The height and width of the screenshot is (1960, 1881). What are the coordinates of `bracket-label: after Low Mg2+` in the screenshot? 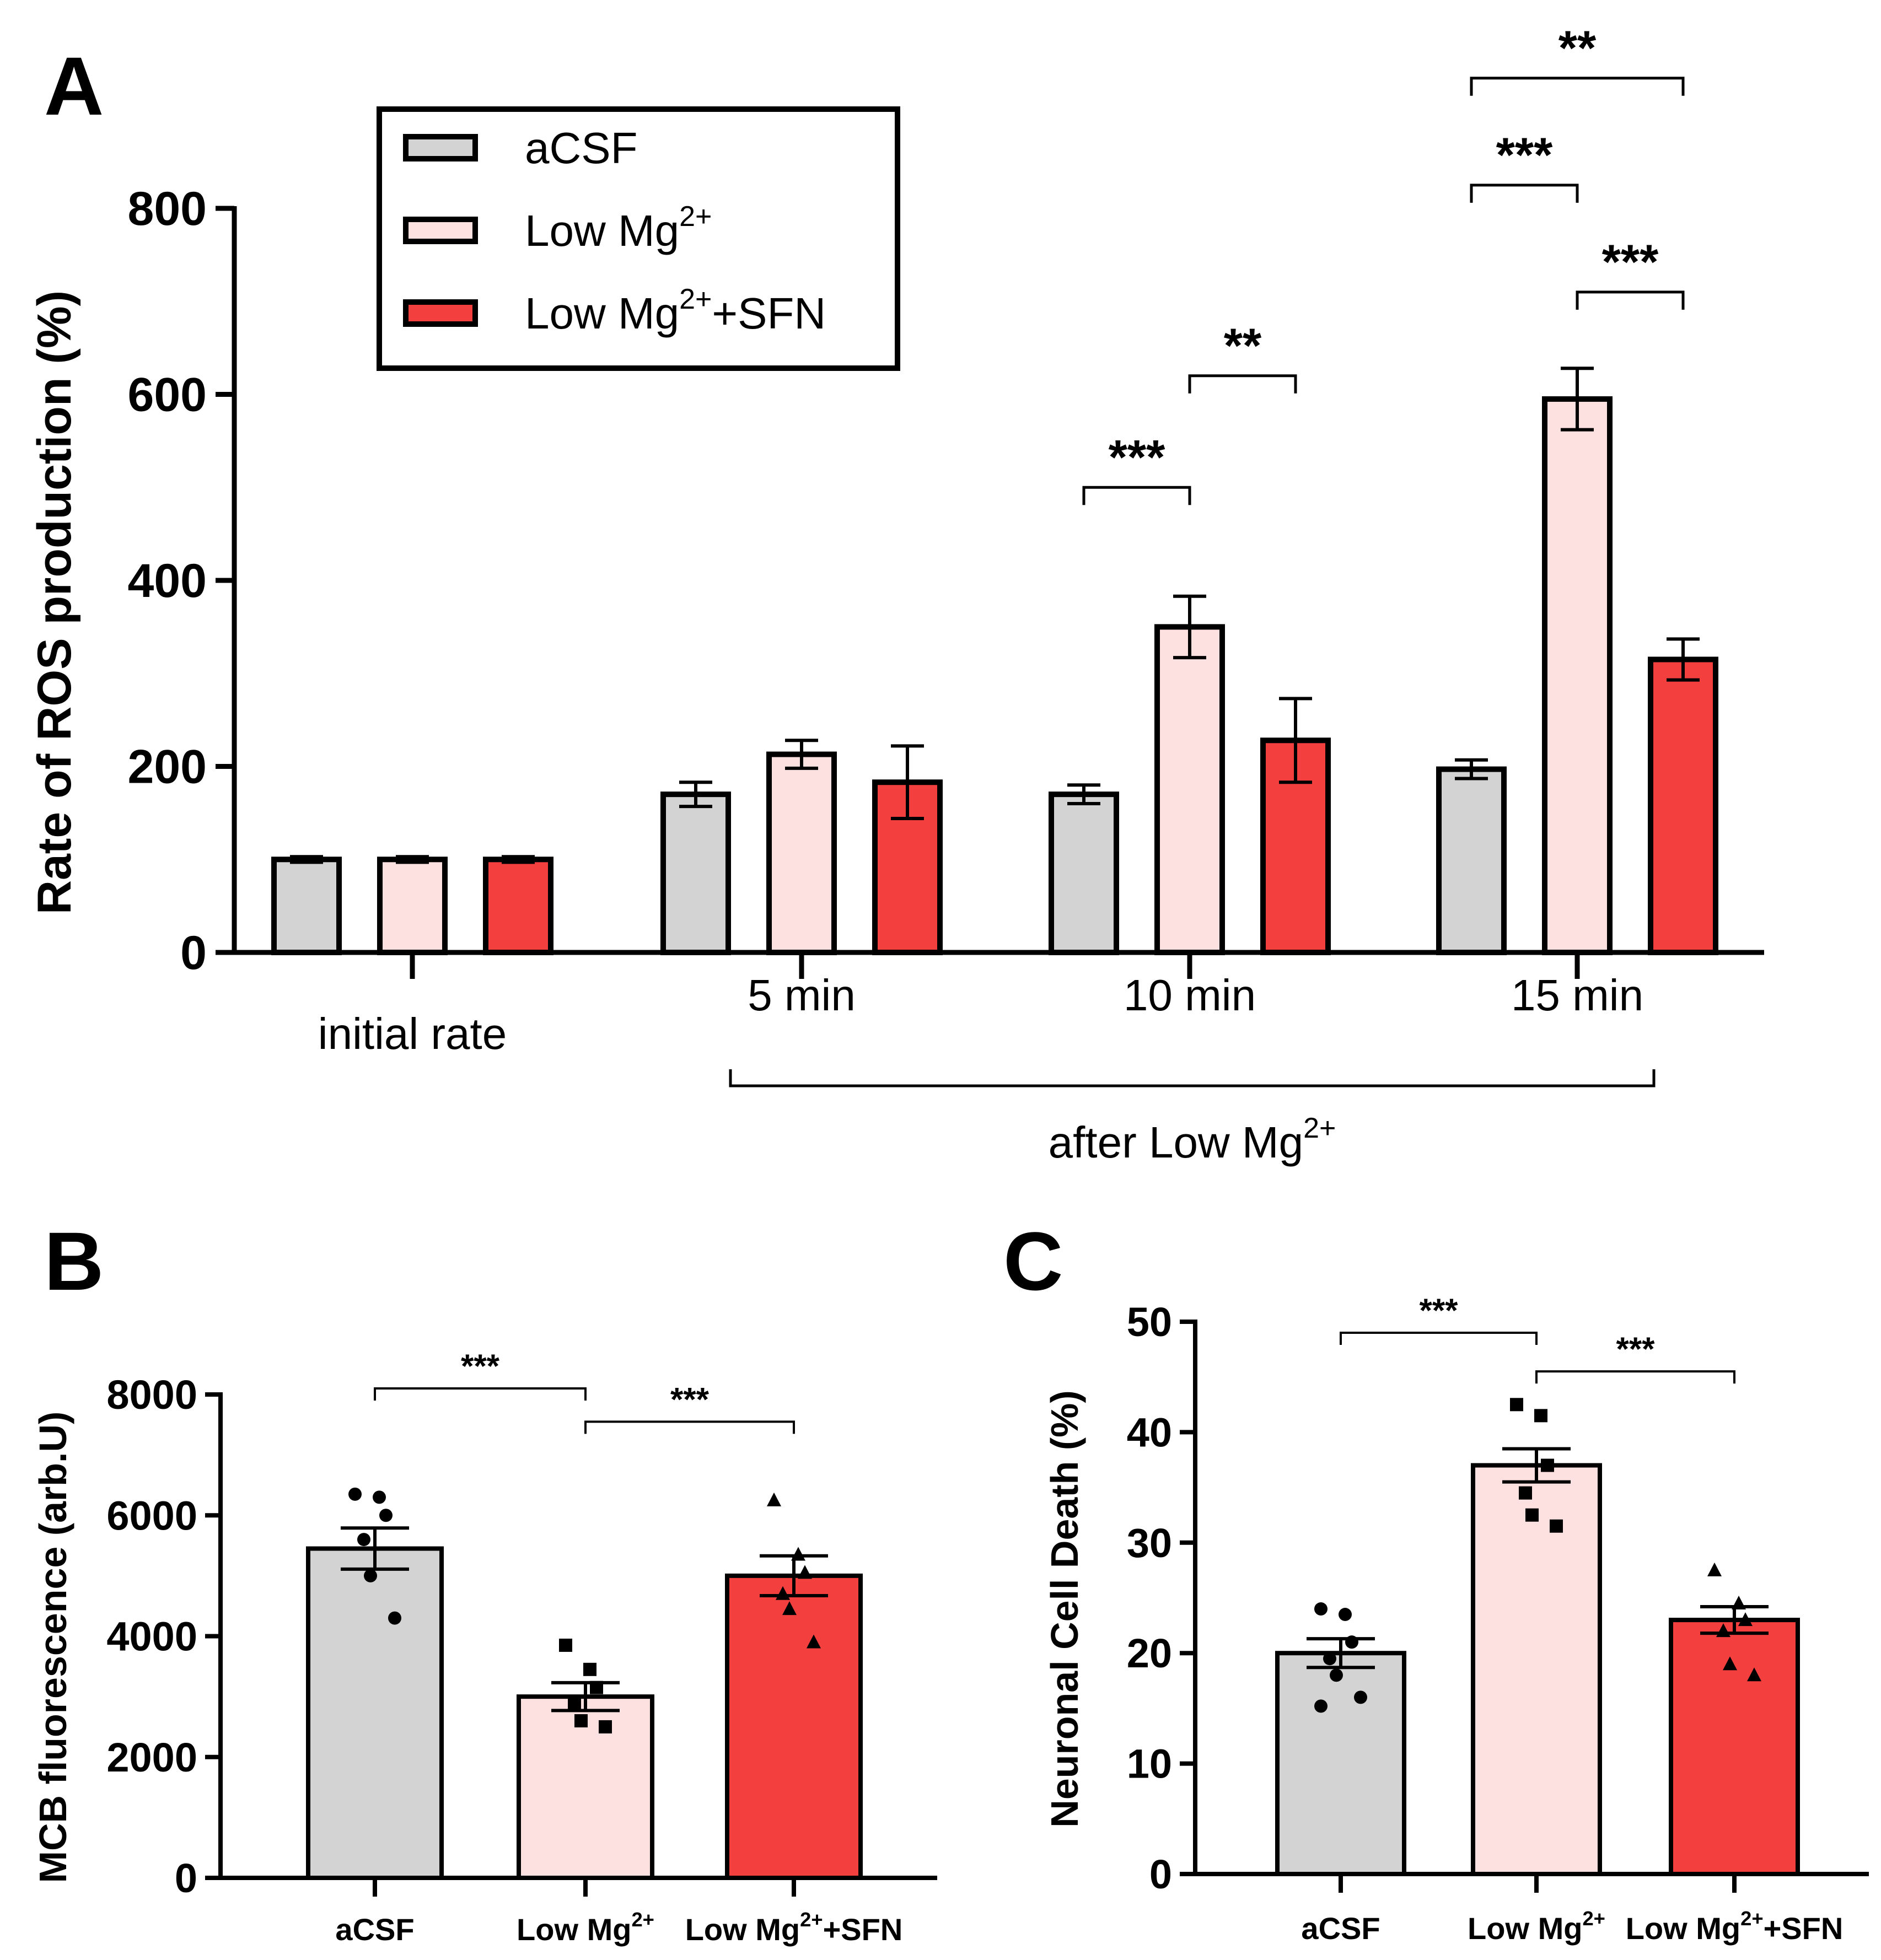 It's located at (1193, 1139).